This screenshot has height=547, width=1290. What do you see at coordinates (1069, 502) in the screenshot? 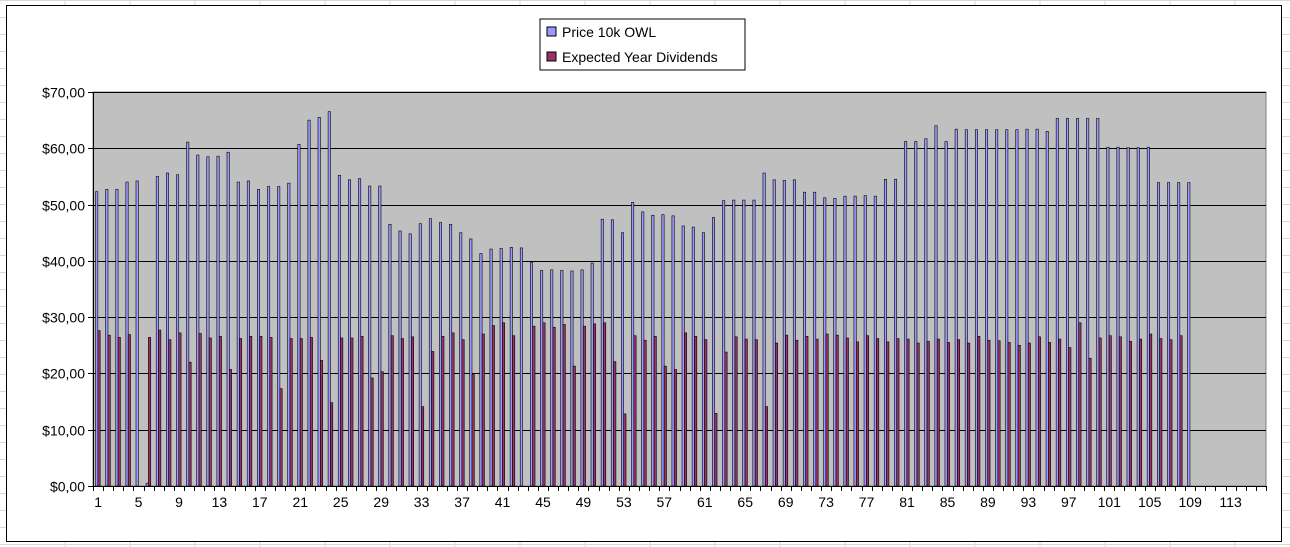
I see `x-tick-label: 97` at bounding box center [1069, 502].